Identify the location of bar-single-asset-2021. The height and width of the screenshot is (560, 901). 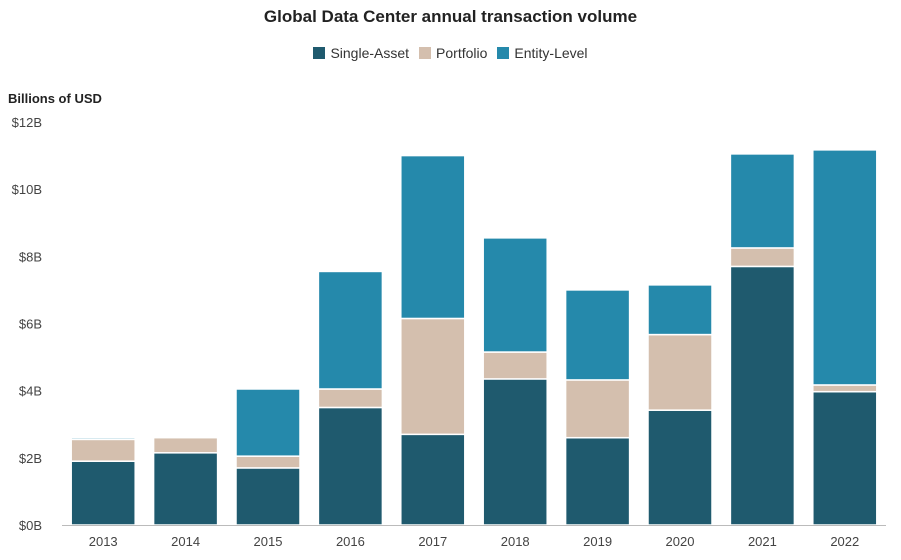
(762, 395).